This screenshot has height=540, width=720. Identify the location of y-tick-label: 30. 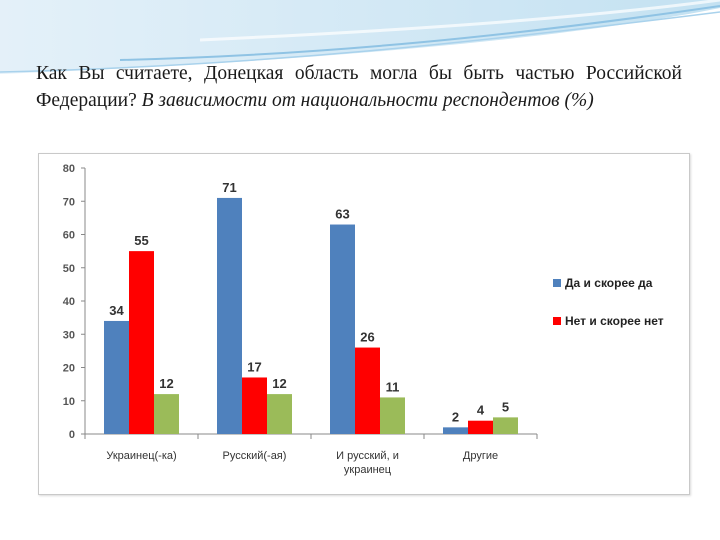
(69, 335).